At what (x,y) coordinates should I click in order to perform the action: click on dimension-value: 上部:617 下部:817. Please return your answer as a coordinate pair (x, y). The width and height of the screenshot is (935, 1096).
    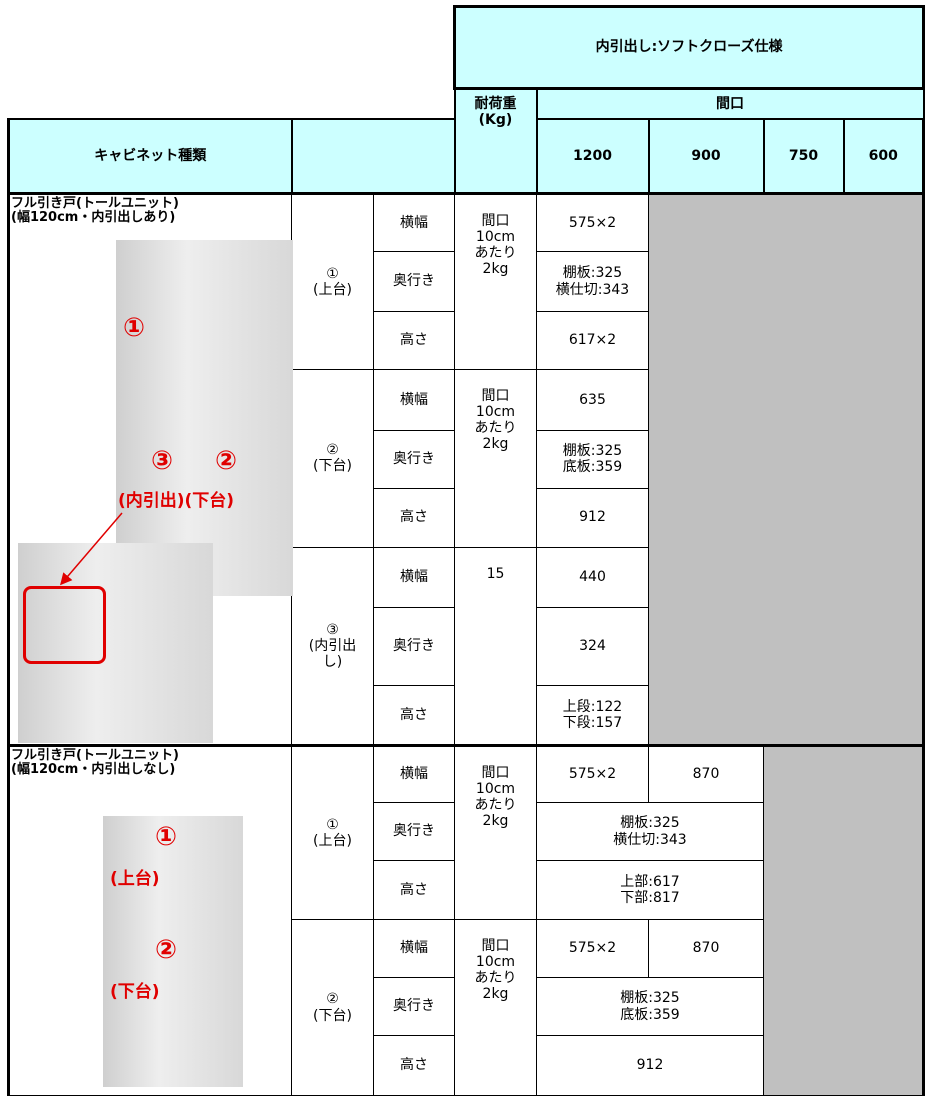
    Looking at the image, I should click on (650, 890).